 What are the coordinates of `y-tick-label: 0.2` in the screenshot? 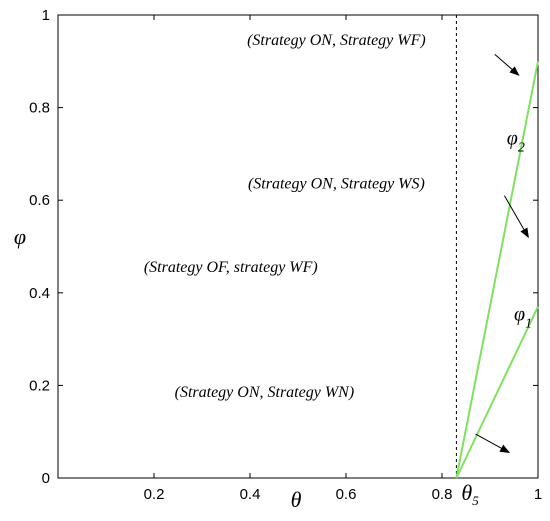 It's located at (39, 385).